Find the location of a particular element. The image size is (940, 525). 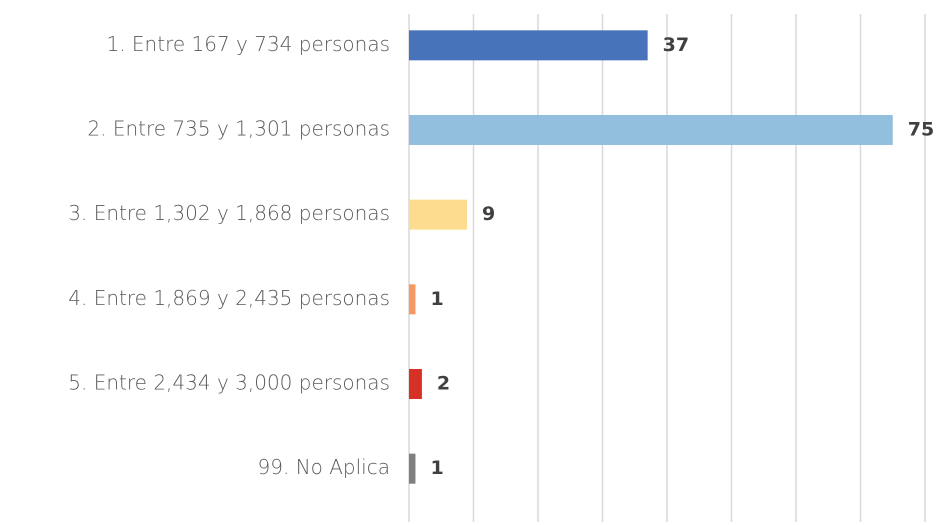

value-label: 9 is located at coordinates (488, 214).